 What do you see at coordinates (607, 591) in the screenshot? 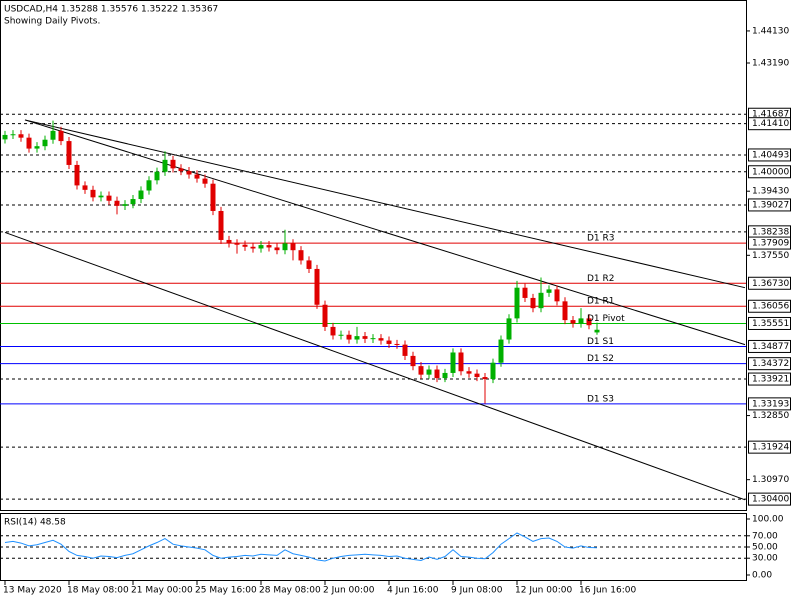
I see `x-tick-label: 16 Jun 16:00` at bounding box center [607, 591].